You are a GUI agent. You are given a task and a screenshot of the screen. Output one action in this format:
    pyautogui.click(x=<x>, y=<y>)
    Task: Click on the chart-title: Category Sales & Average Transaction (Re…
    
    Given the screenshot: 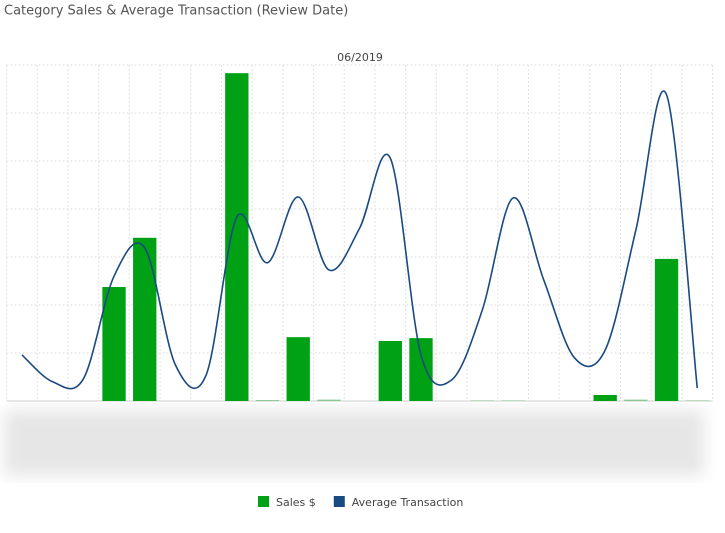 What is the action you would take?
    pyautogui.click(x=176, y=11)
    